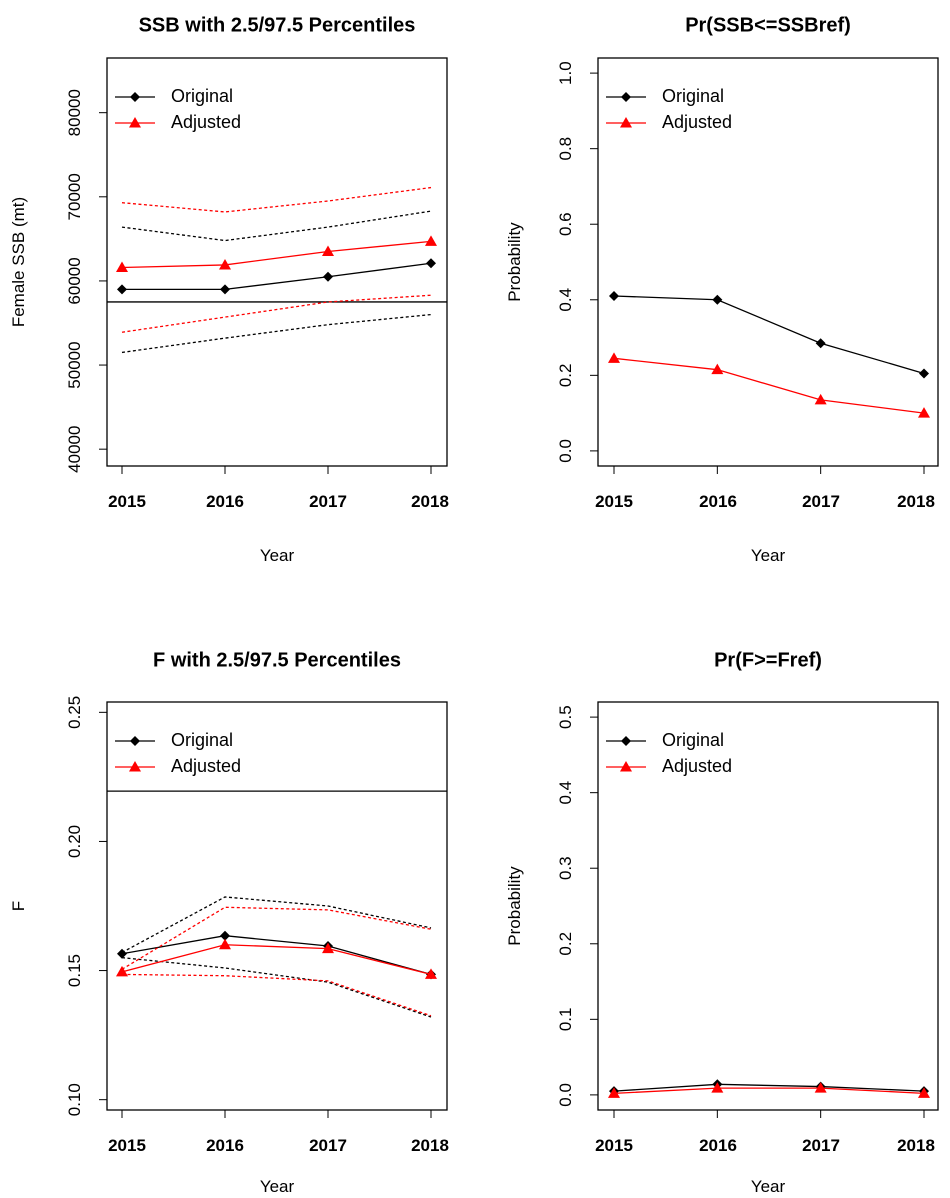 Image resolution: width=950 pixels, height=1198 pixels. Describe the element at coordinates (565, 1020) in the screenshot. I see `y-tick-label: 0.1` at that location.